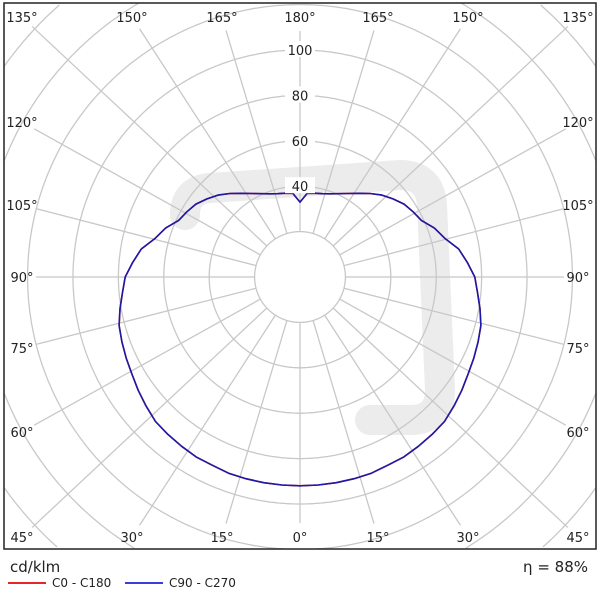 This screenshot has height=600, width=600. I want to click on legend-label: C0 - C180, so click(82, 583).